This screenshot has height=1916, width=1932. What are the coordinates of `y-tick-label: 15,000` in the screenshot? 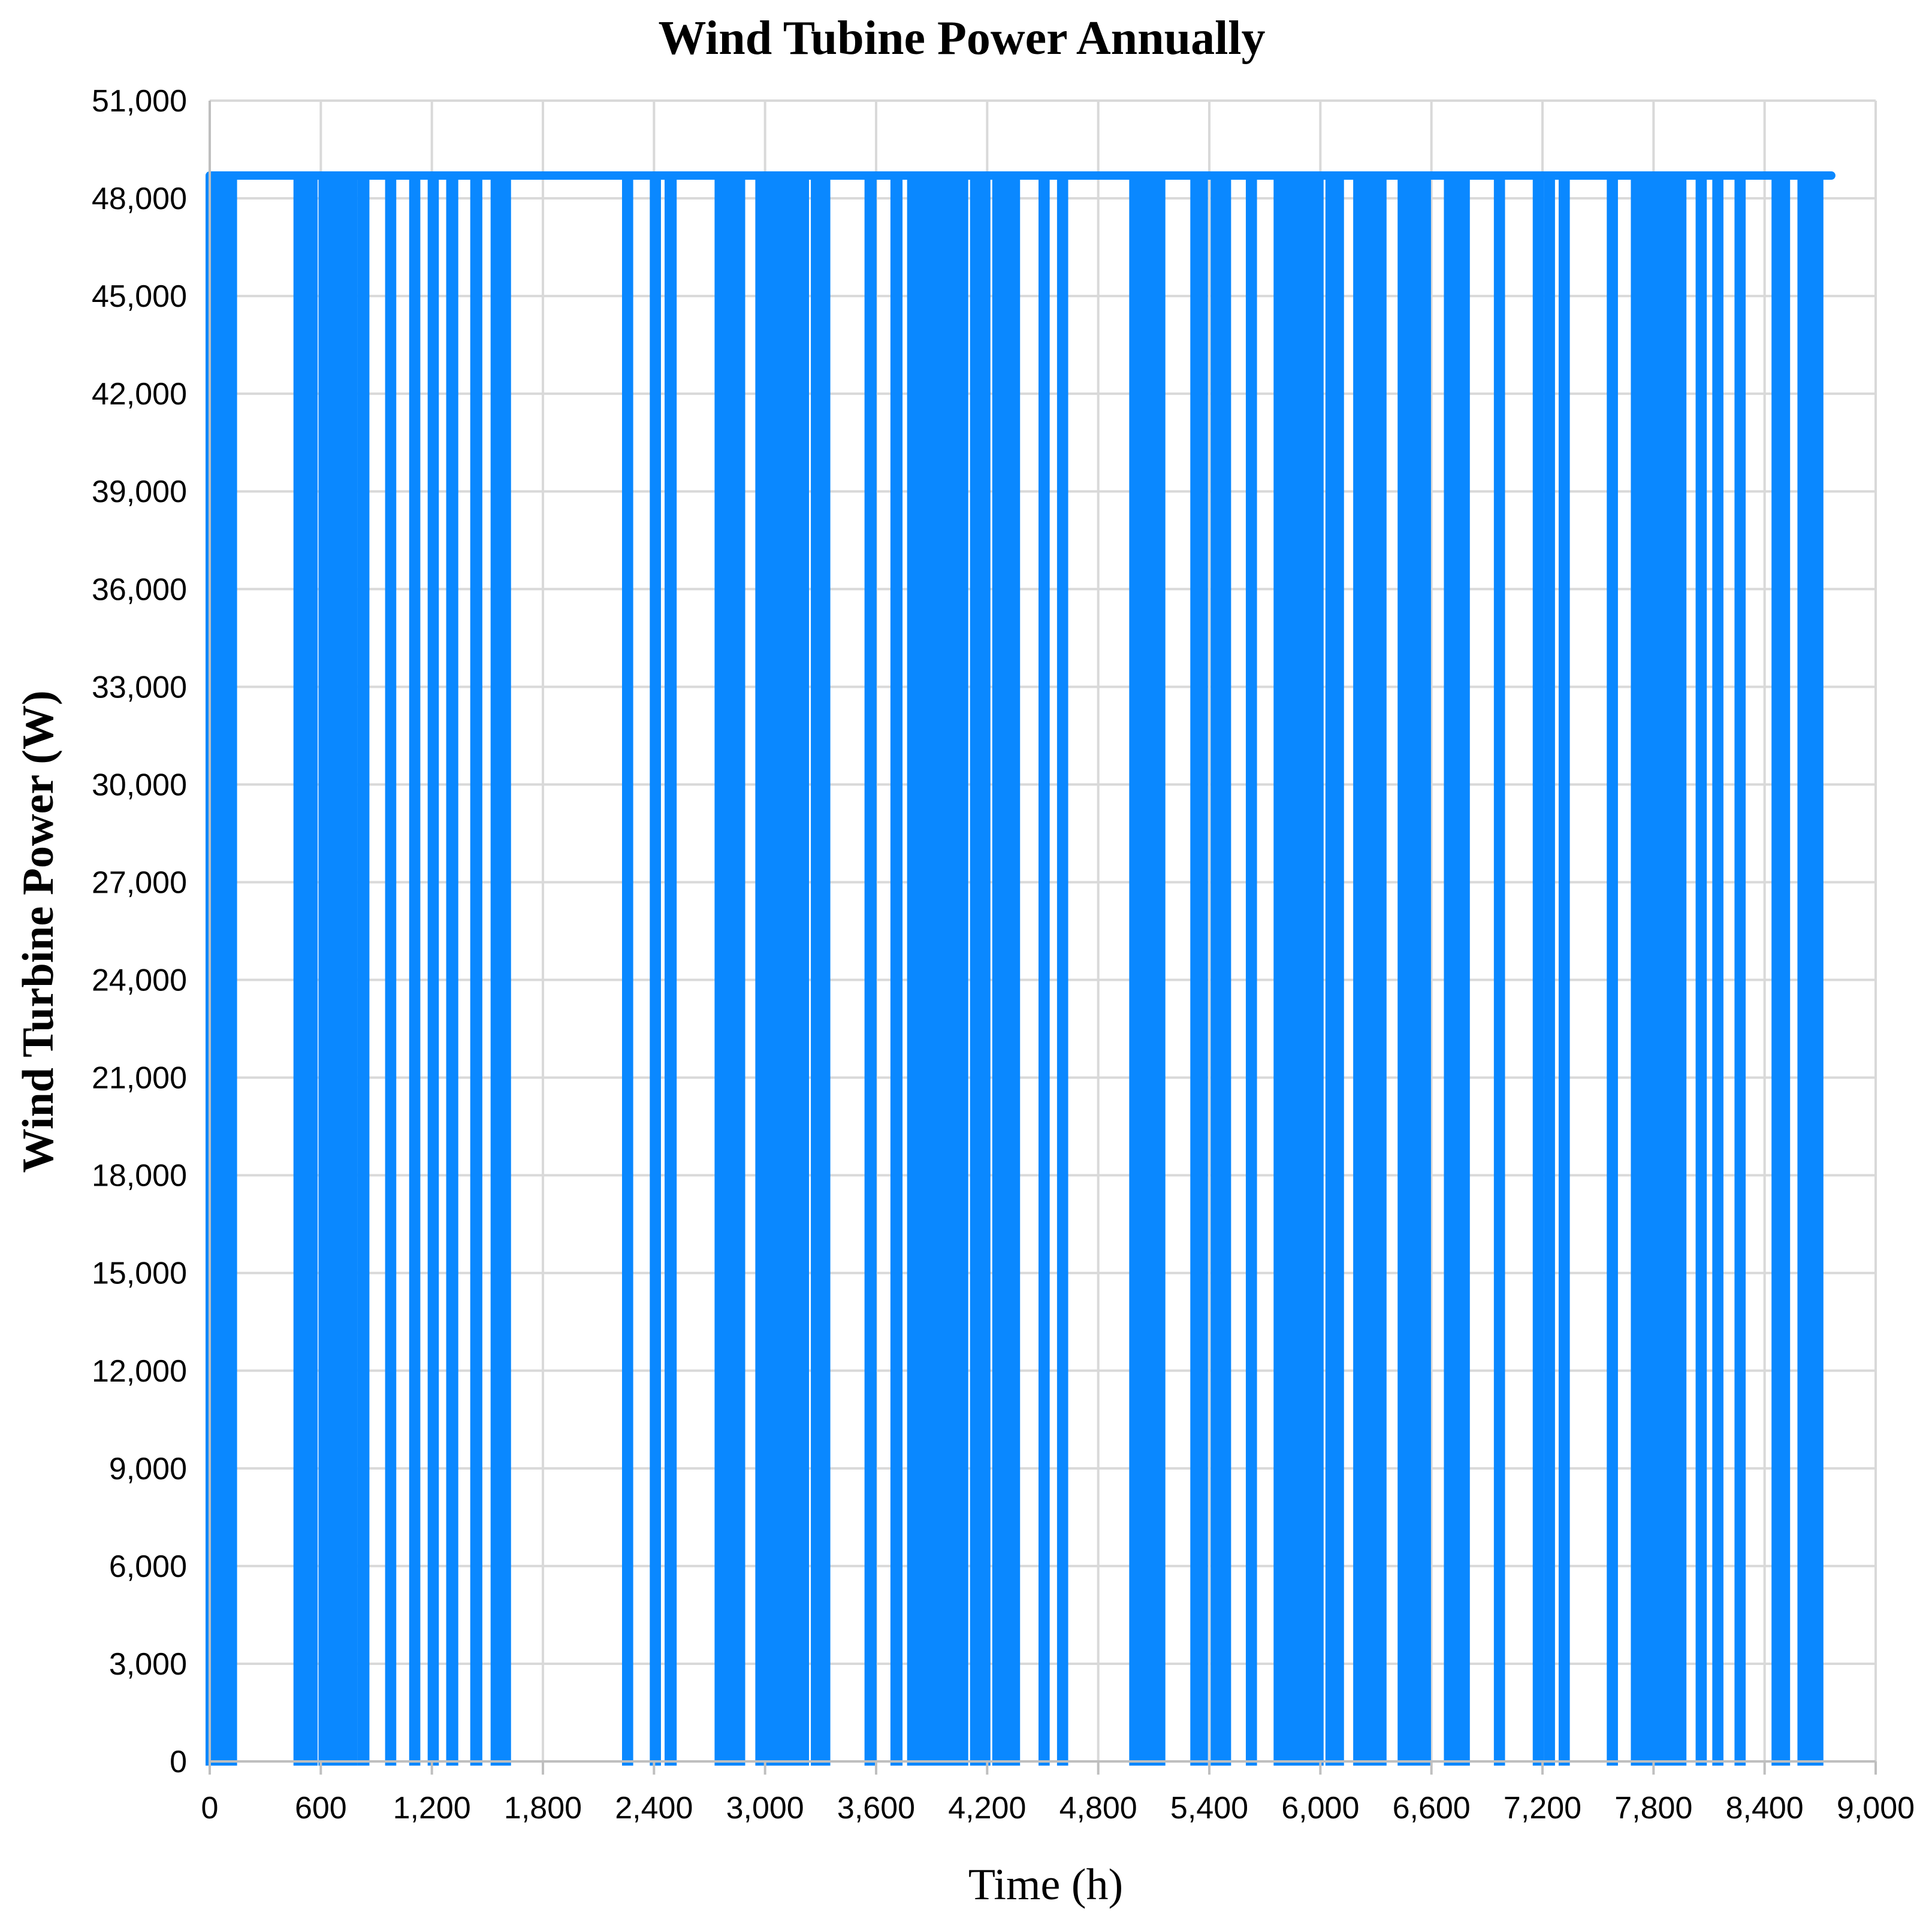 It's located at (139, 1273).